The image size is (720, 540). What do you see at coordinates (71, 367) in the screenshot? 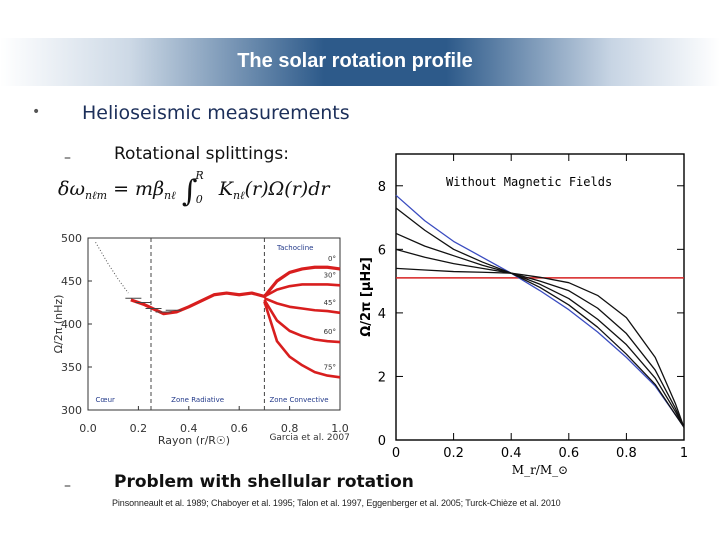
I see `left-y-tick-label: 350` at bounding box center [71, 367].